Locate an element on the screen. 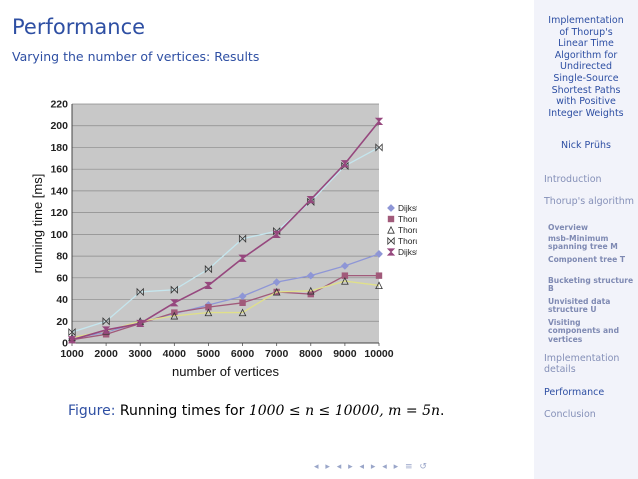  slide-title: Performance is located at coordinates (79, 27).